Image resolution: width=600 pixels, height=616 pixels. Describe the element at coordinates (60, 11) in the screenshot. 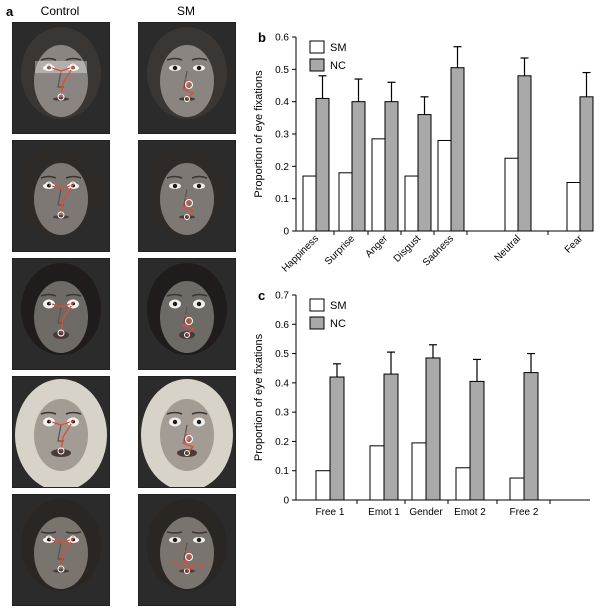

I see `column-header-control: Control` at that location.